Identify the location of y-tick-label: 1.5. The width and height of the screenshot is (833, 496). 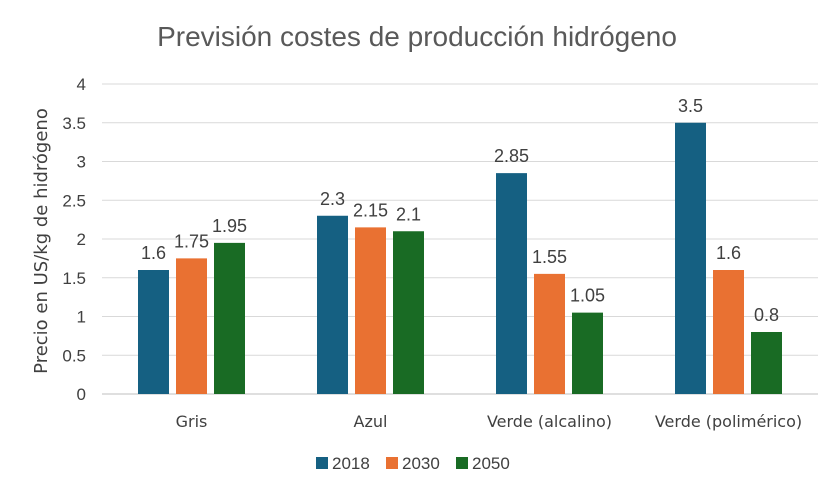
(74, 278).